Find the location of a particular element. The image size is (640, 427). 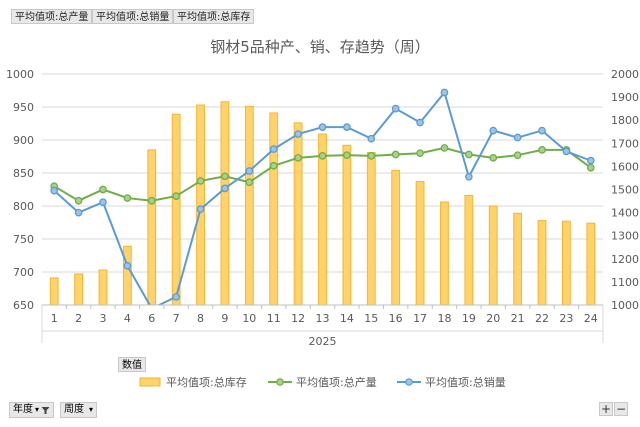

x-axis-tick-label: 9 is located at coordinates (224, 318).